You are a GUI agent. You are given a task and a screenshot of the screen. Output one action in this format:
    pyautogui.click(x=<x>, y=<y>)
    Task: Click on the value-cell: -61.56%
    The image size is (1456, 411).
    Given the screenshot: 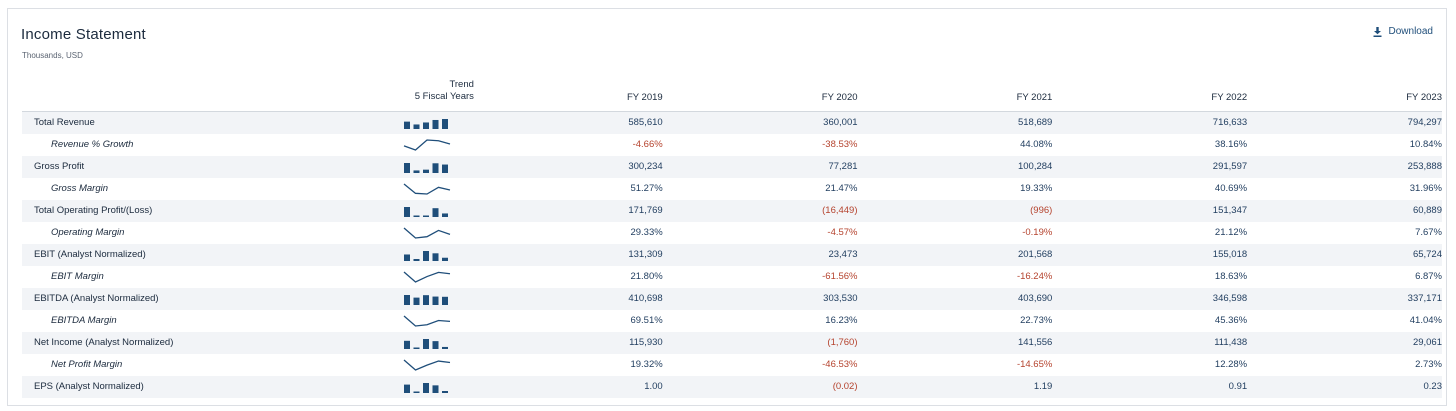 What is the action you would take?
    pyautogui.click(x=840, y=276)
    